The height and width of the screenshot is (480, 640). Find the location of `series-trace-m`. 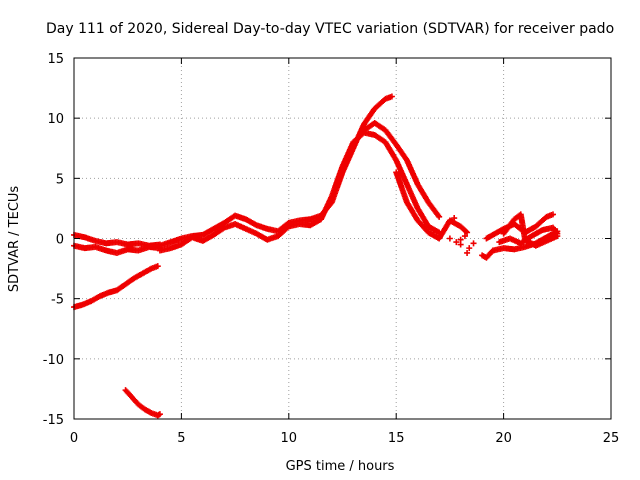

series-trace-m is located at coordinates (530, 230).